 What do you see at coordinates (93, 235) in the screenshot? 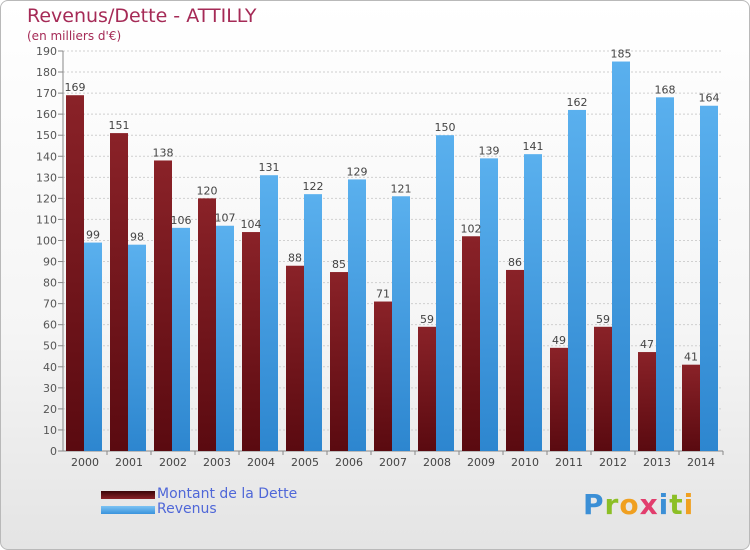
I see `revenus-value-label: 99` at bounding box center [93, 235].